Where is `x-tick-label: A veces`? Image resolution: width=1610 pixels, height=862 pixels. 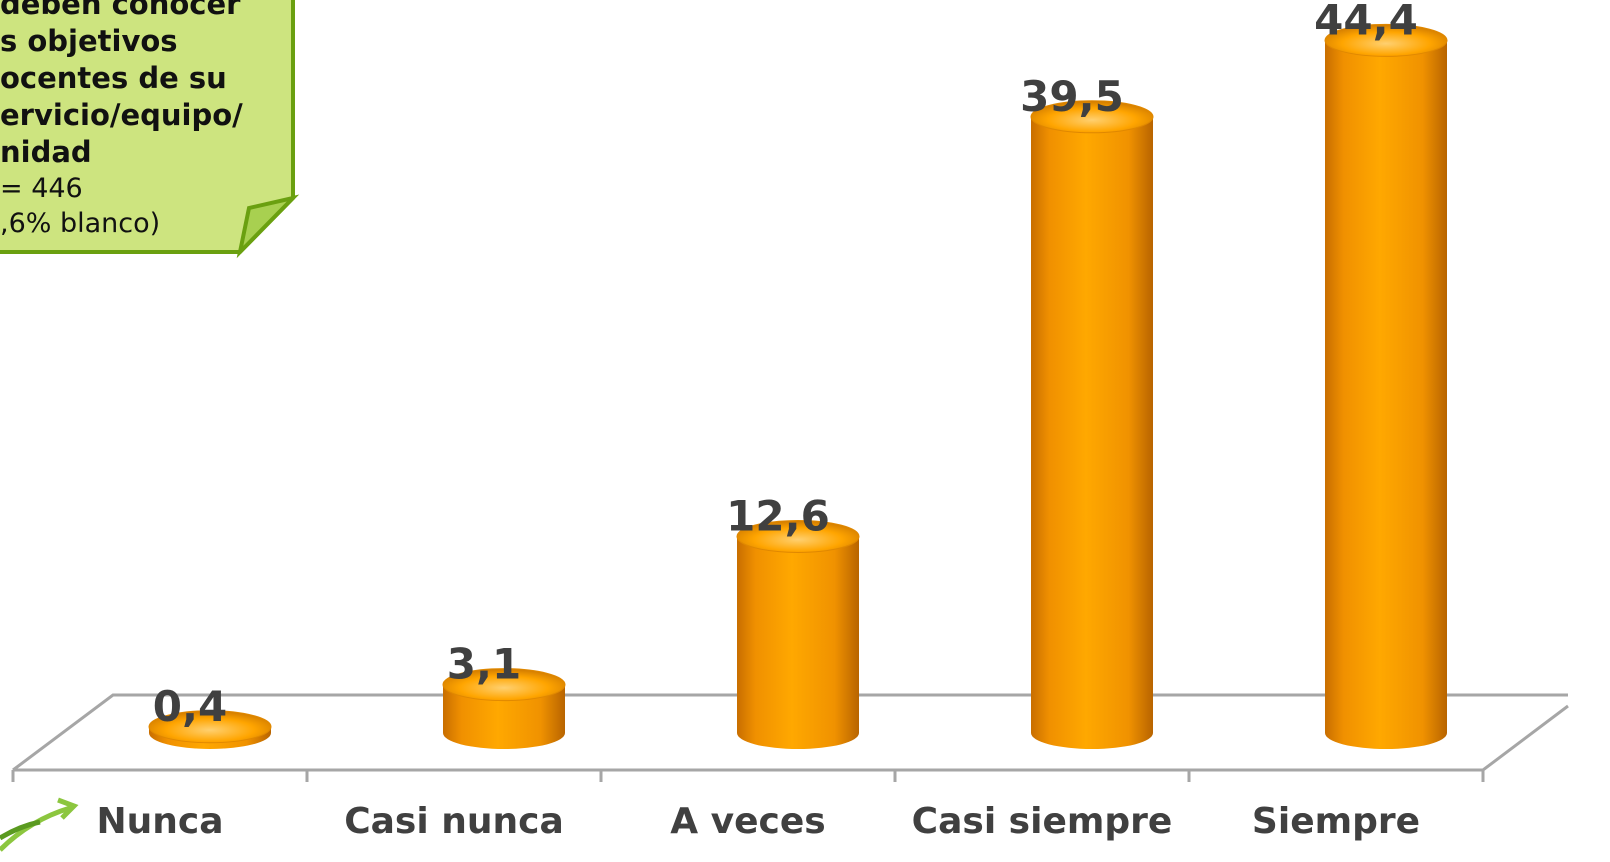 x-tick-label: A veces is located at coordinates (747, 821).